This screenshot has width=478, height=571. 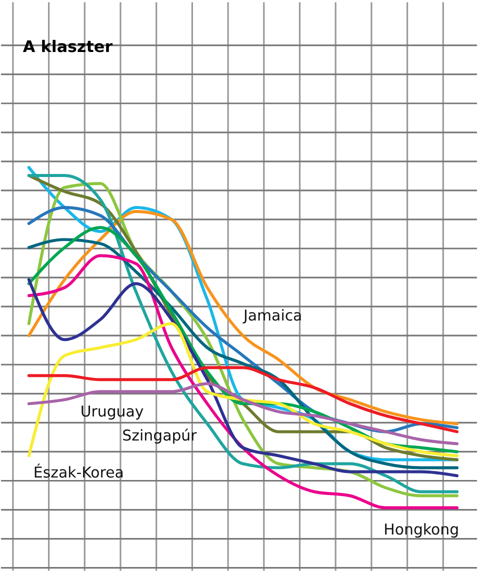 What do you see at coordinates (78, 473) in the screenshot?
I see `series-label: Észak-Korea` at bounding box center [78, 473].